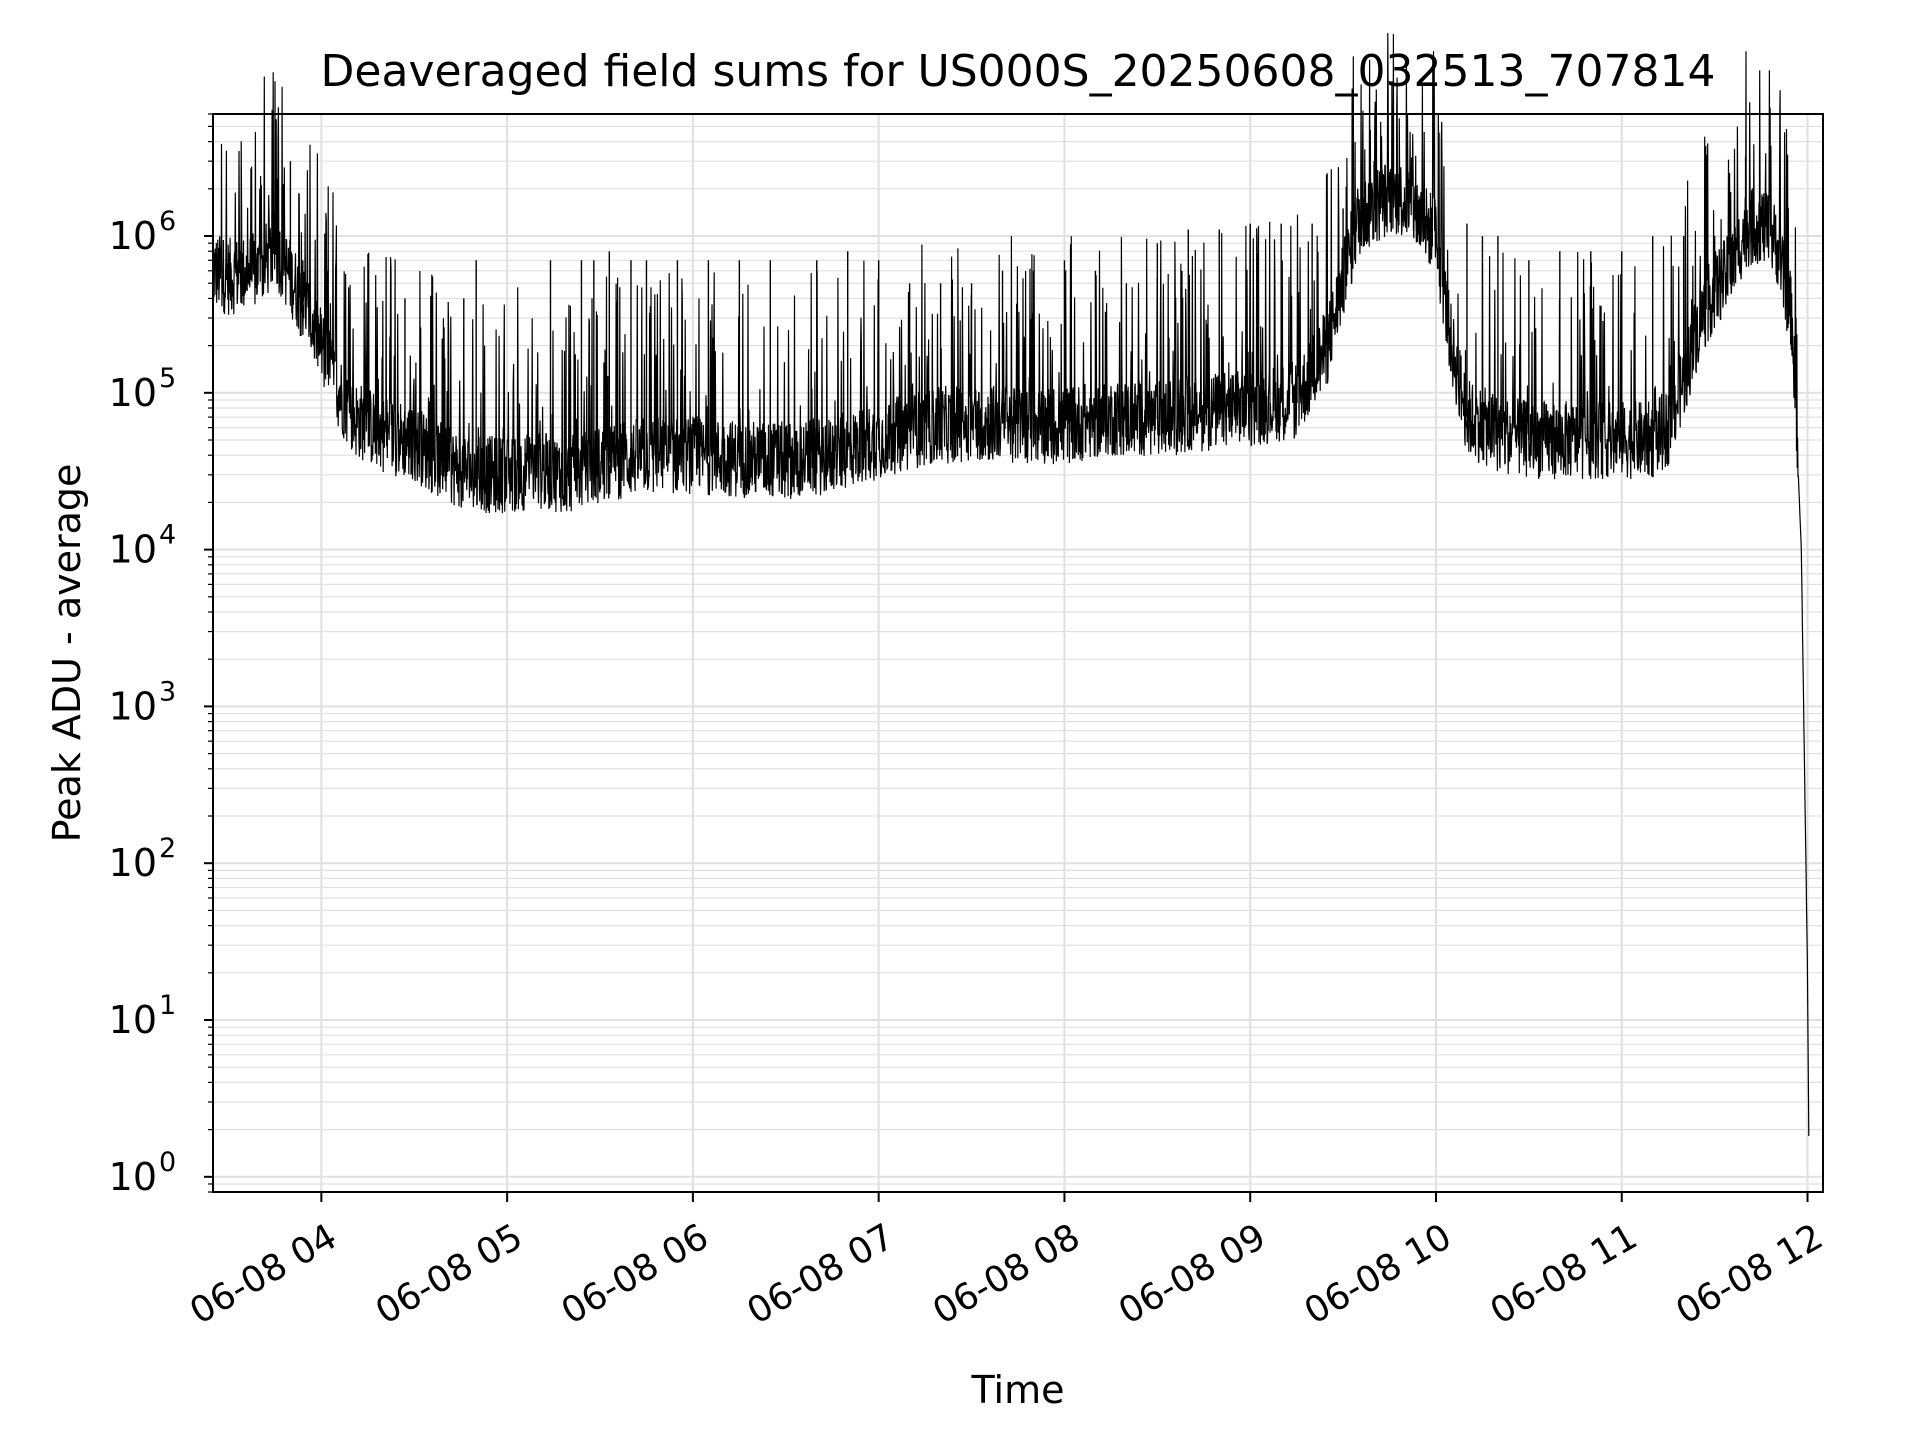 The image size is (1920, 1440). I want to click on x-axis-label: Time, so click(1018, 1390).